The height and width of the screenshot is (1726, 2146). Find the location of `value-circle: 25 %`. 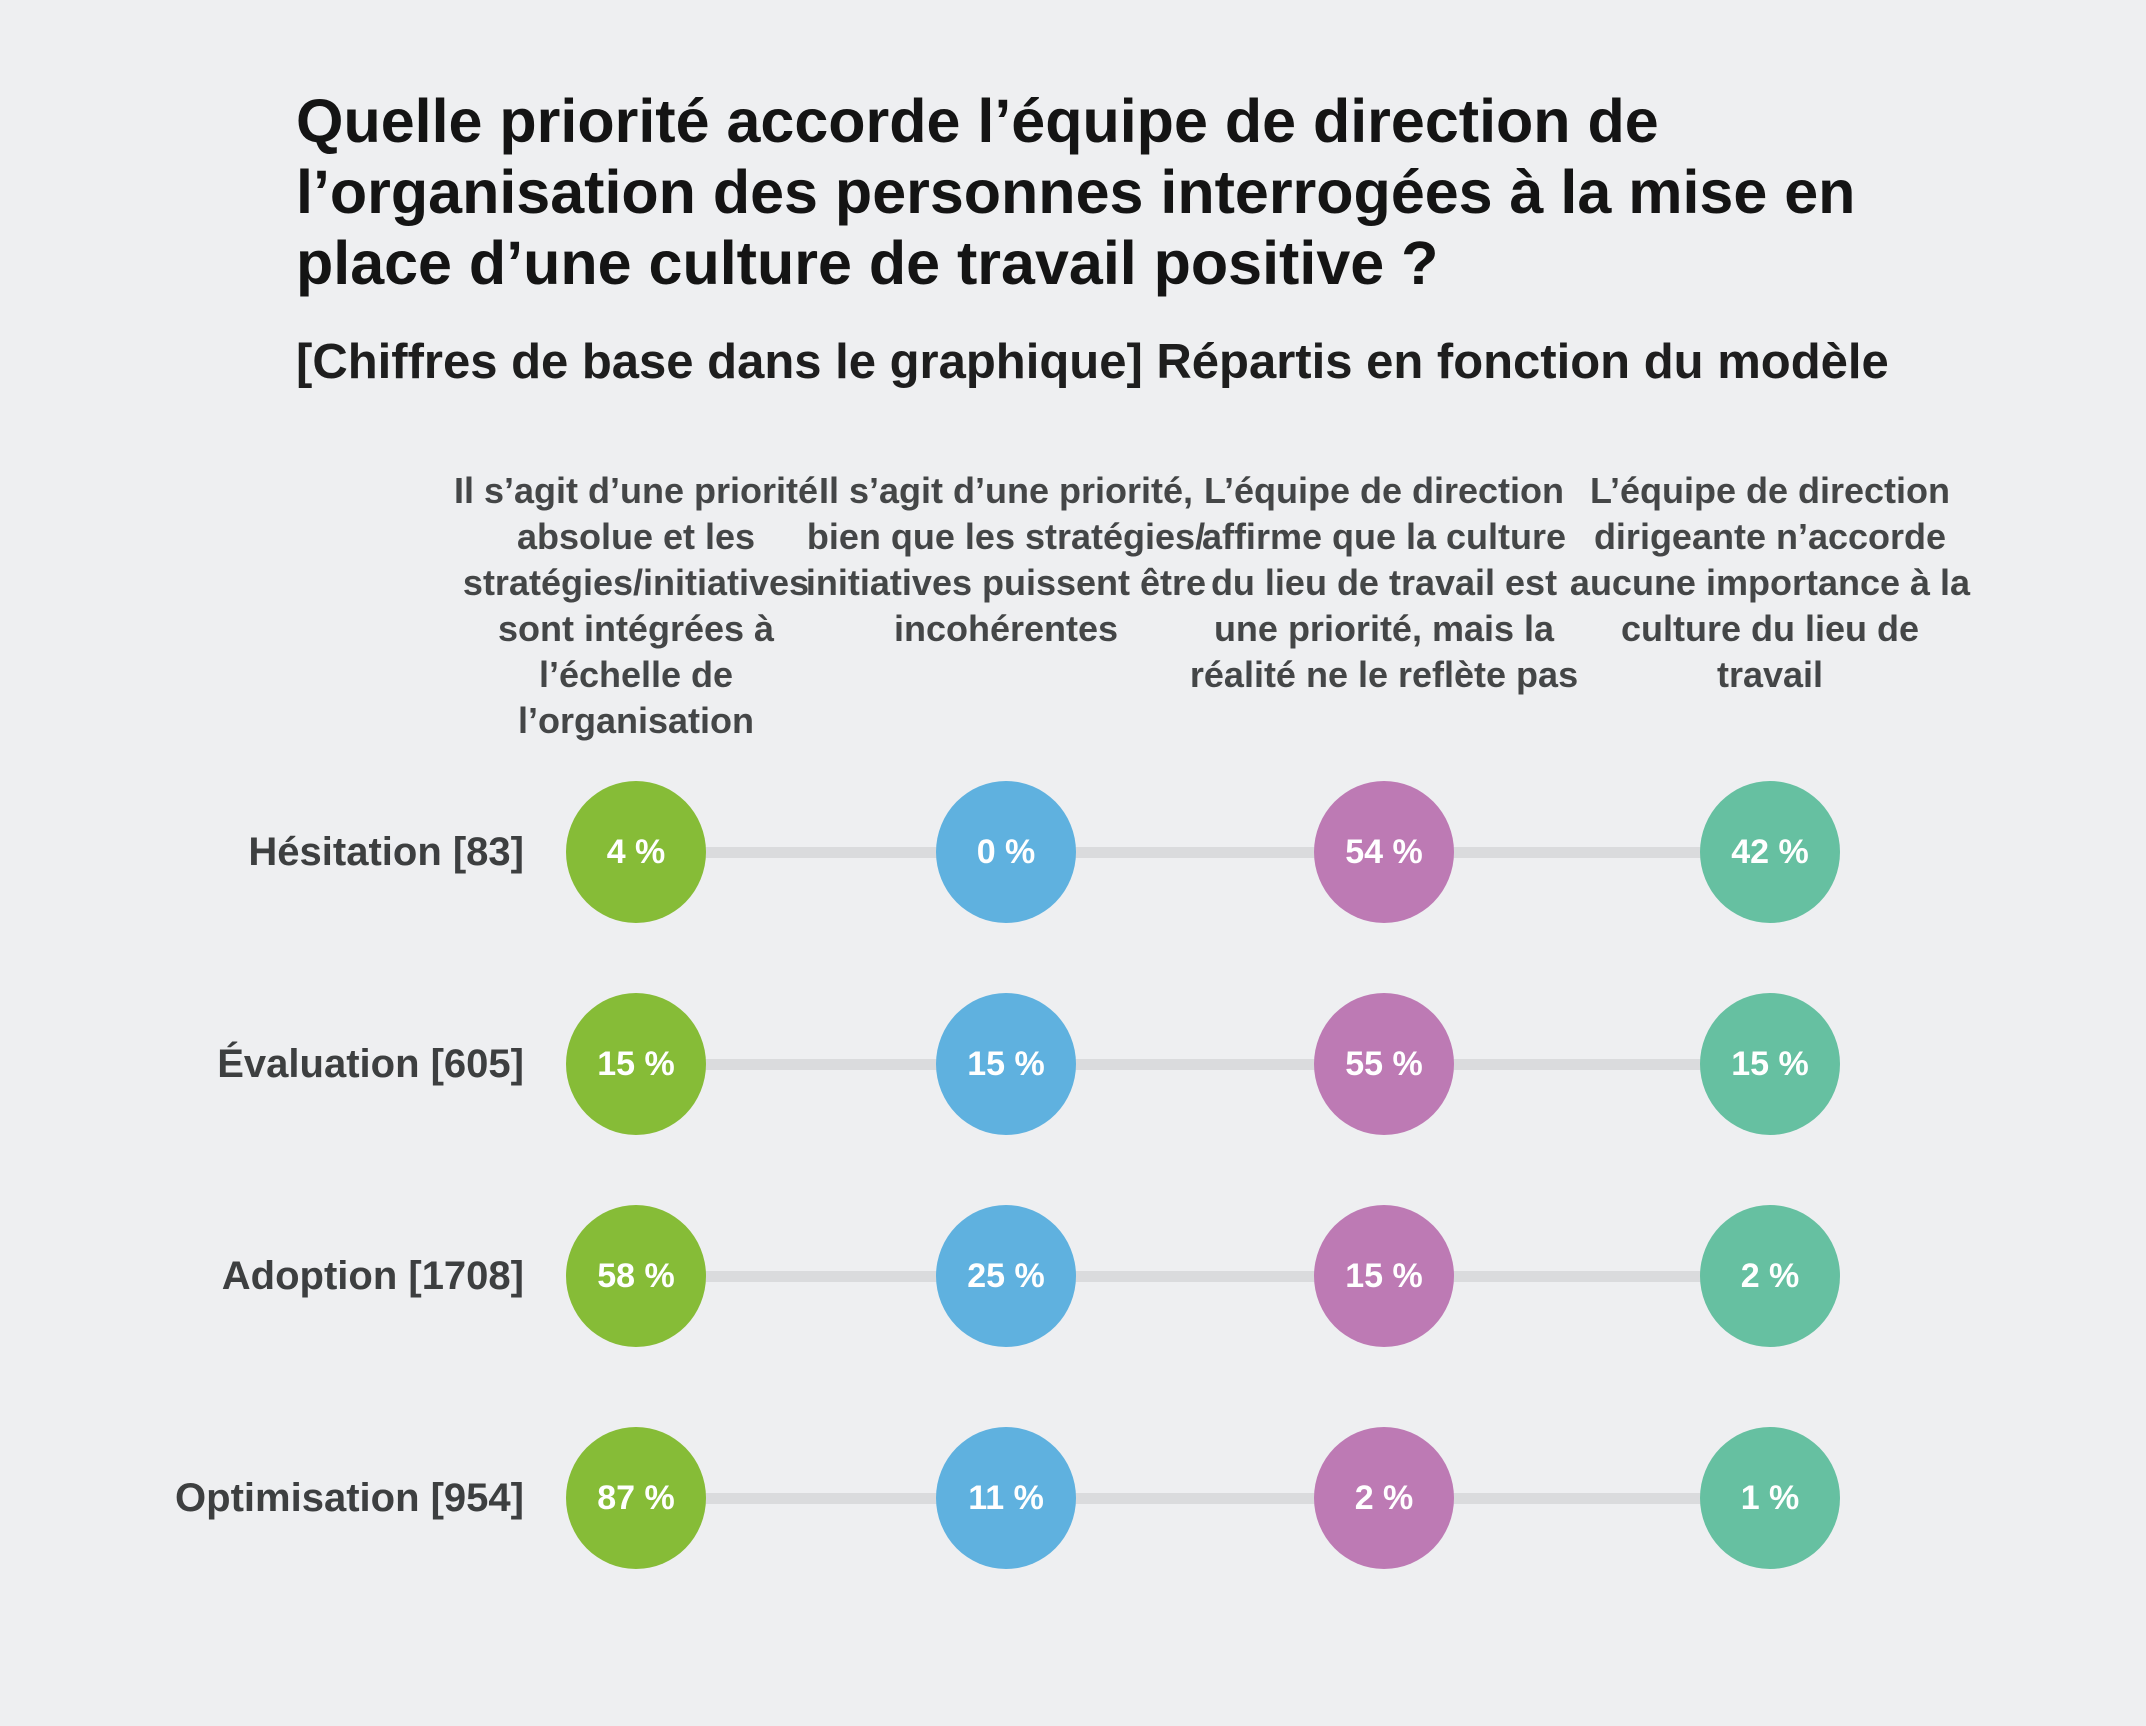

value-circle: 25 % is located at coordinates (1006, 1276).